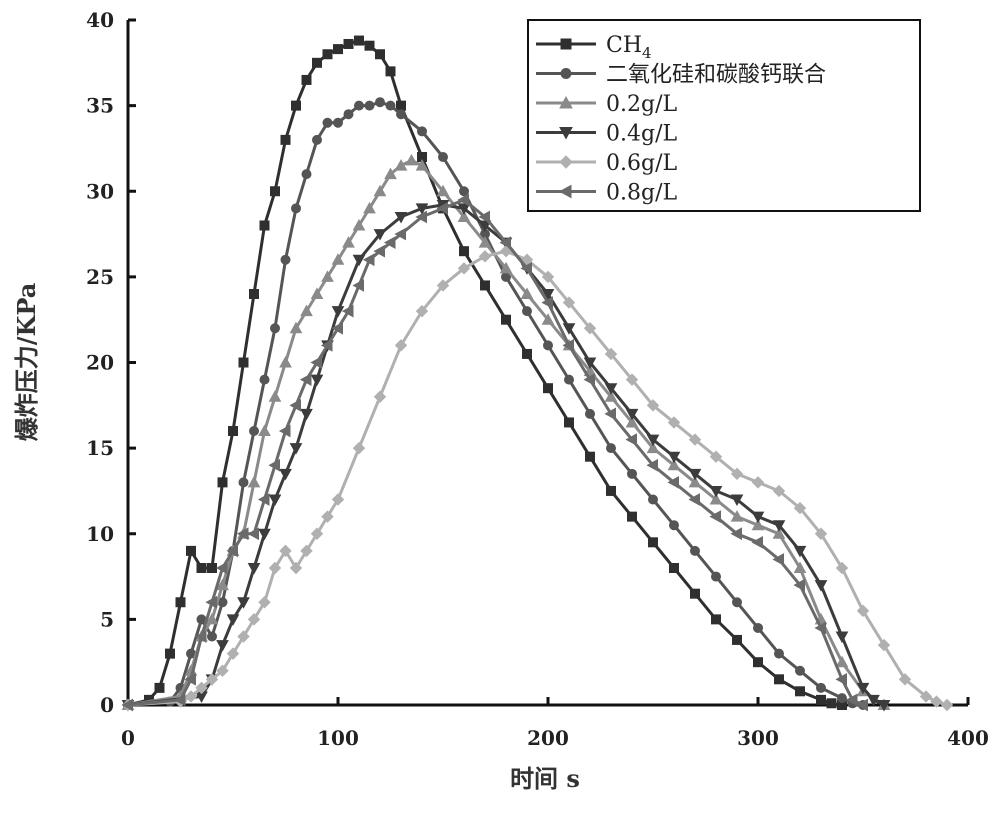 The height and width of the screenshot is (813, 997). What do you see at coordinates (758, 738) in the screenshot?
I see `x-tick-label: 300` at bounding box center [758, 738].